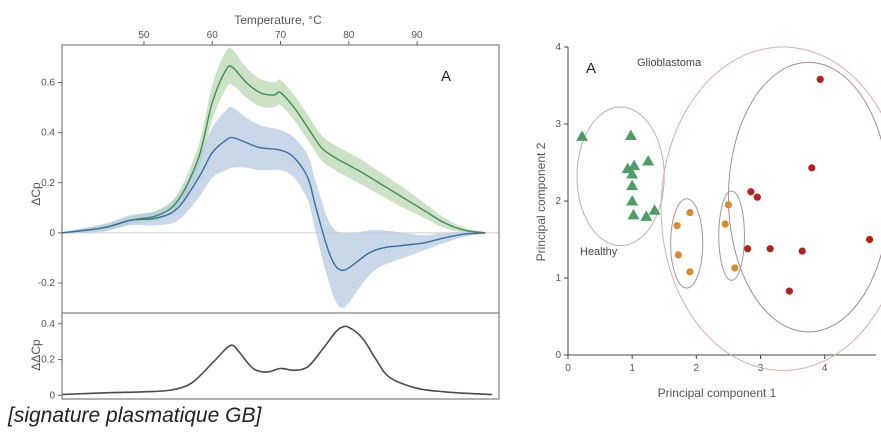 The width and height of the screenshot is (881, 435). Describe the element at coordinates (135, 415) in the screenshot. I see `figure-caption: [signature plasmatique GB]` at that location.